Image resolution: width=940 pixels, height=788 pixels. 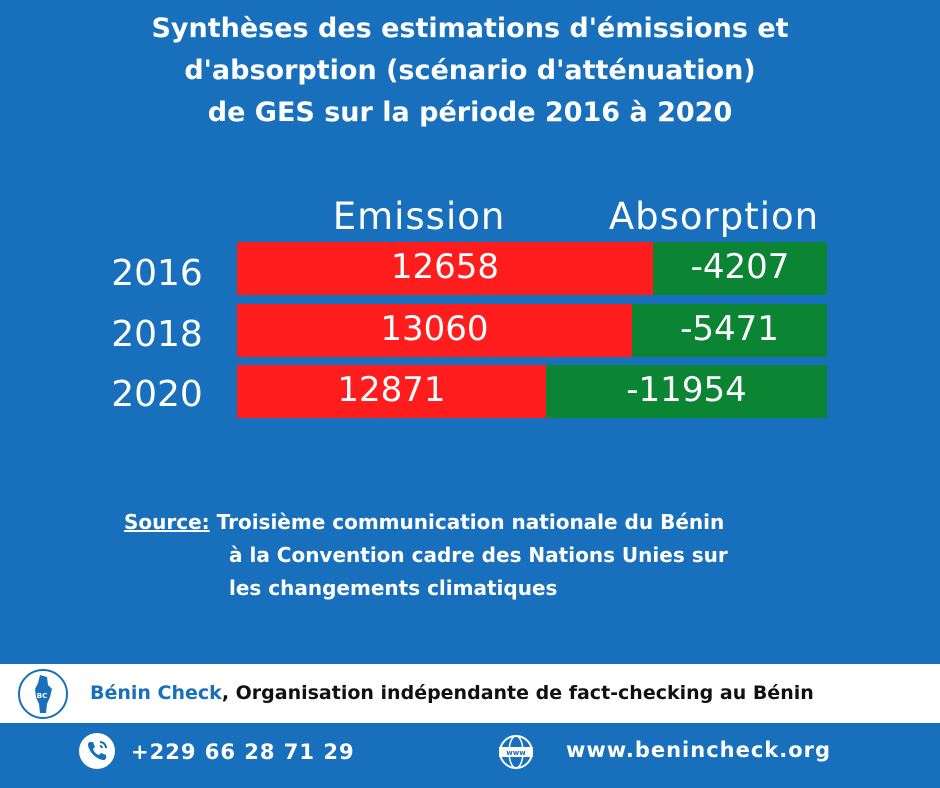 I want to click on absorption-bar: -5471, so click(x=729, y=330).